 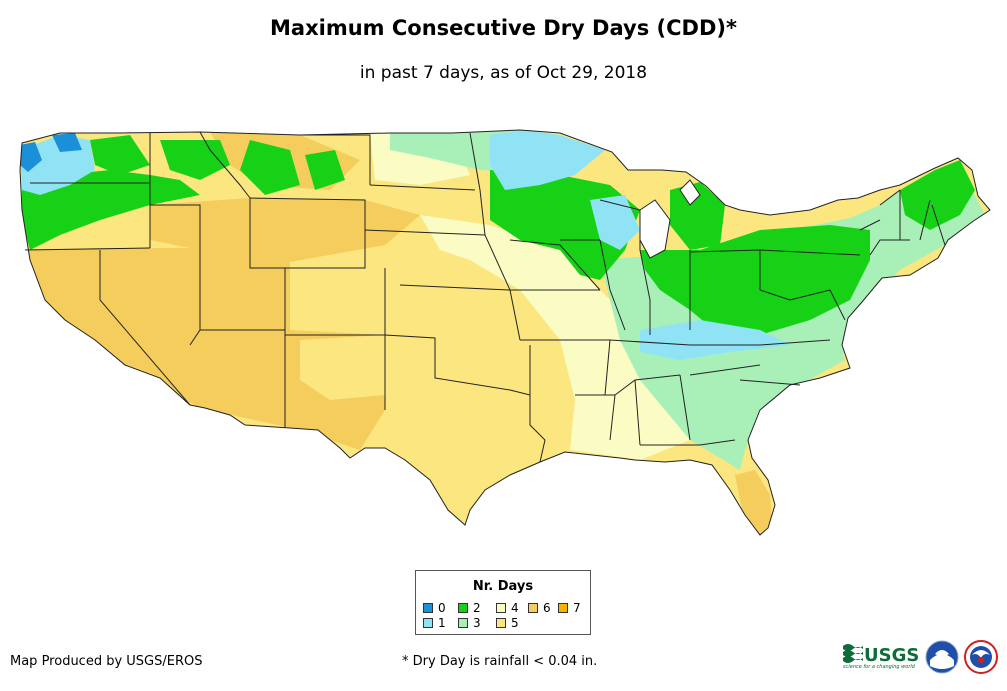 What do you see at coordinates (577, 608) in the screenshot?
I see `legend-label-7: 7` at bounding box center [577, 608].